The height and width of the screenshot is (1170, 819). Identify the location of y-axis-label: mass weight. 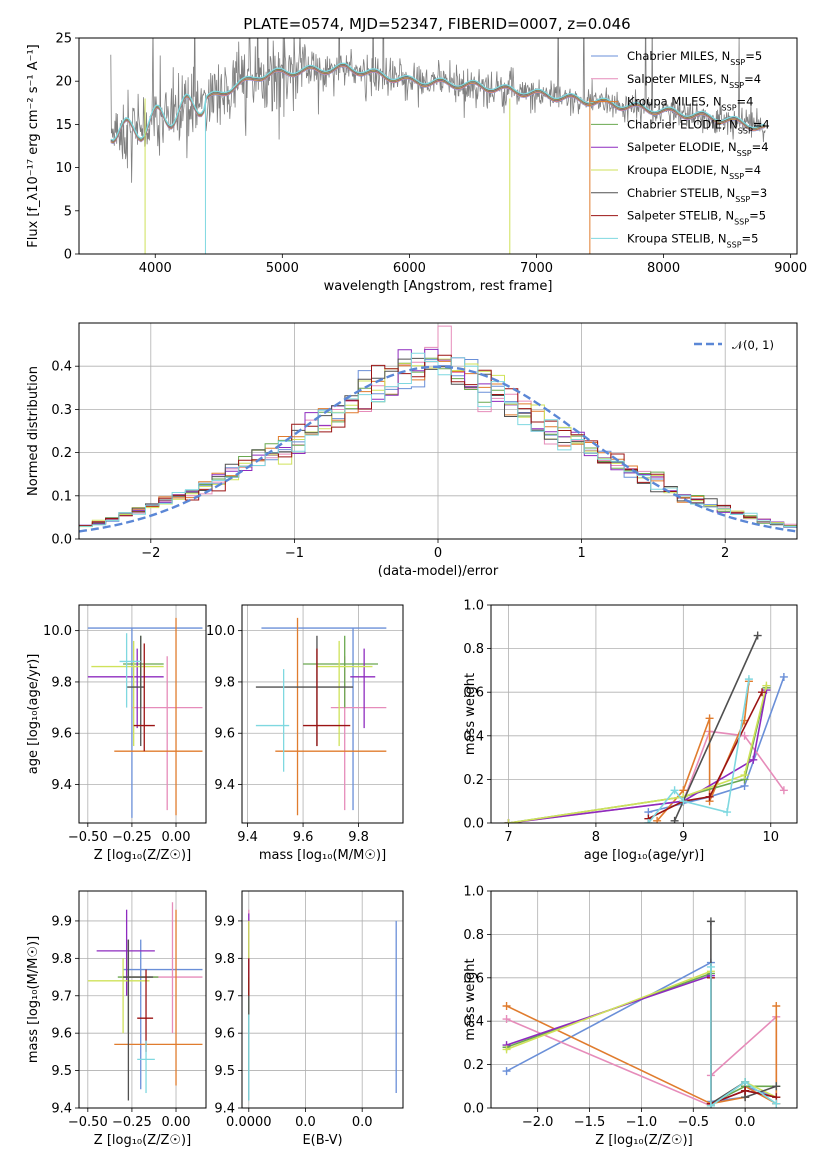
(470, 999).